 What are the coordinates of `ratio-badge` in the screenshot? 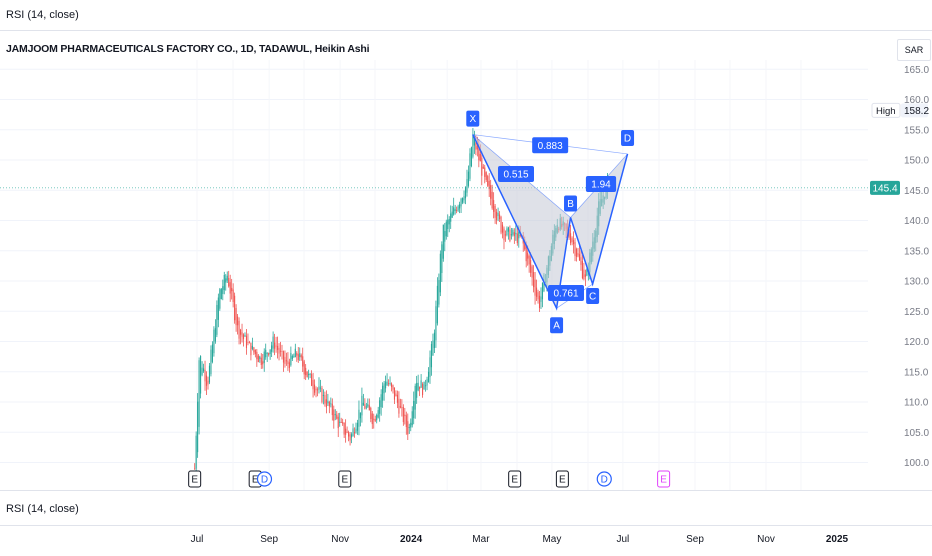 It's located at (566, 293).